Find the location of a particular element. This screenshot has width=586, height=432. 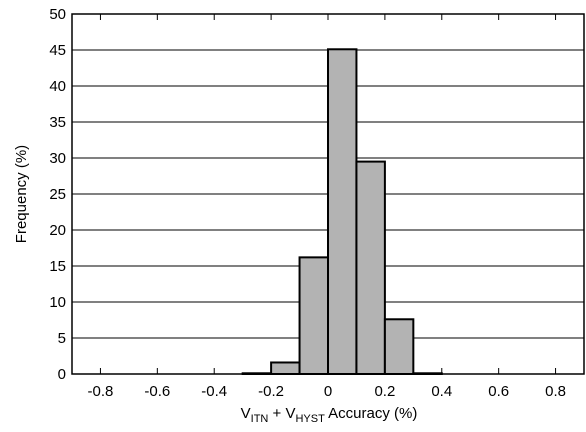

y-tick-label: 0 is located at coordinates (62, 374).